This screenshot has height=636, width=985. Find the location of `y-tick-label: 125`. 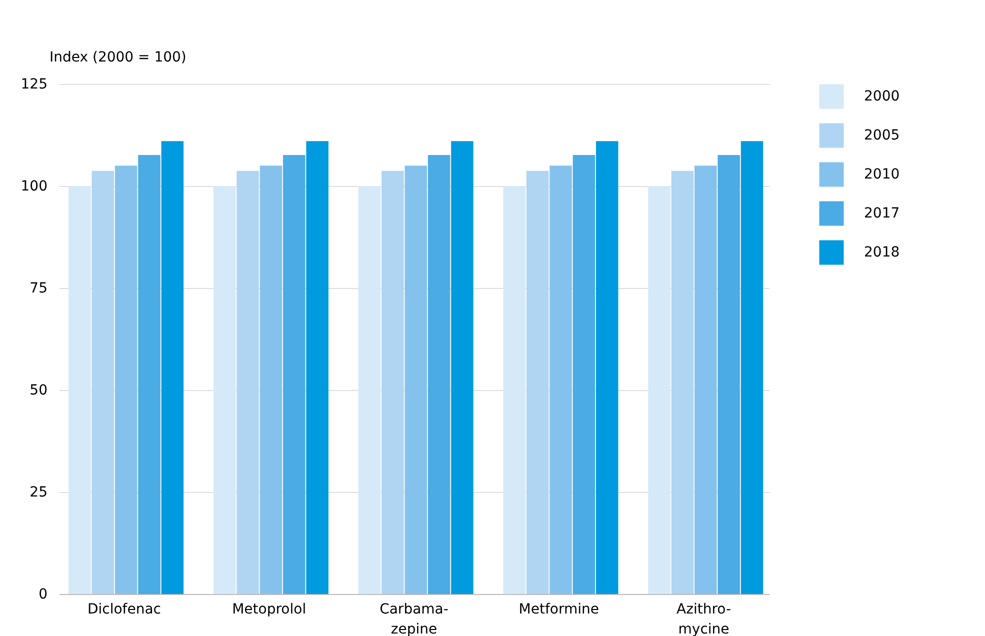

y-tick-label: 125 is located at coordinates (34, 84).